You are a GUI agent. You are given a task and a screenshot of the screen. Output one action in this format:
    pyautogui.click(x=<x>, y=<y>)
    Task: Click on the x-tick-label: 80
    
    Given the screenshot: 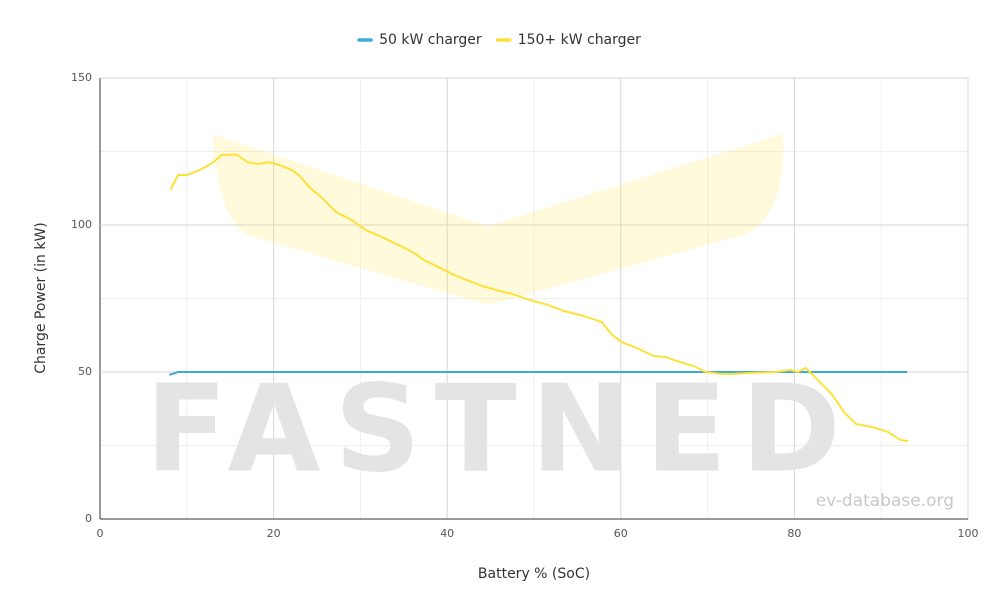 What is the action you would take?
    pyautogui.click(x=794, y=533)
    